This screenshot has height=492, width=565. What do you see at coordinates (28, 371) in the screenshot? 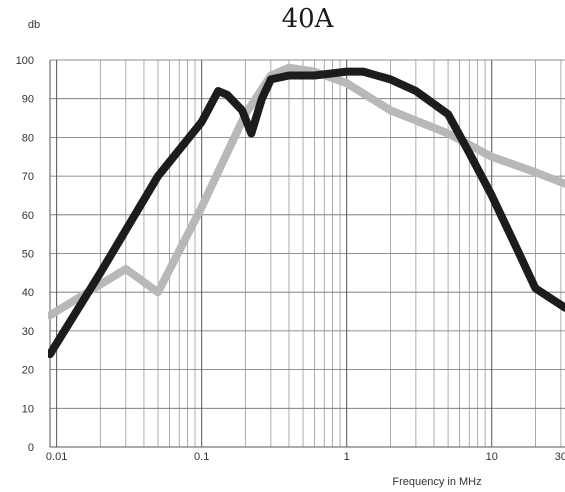
I see `y-tick-label: 20` at bounding box center [28, 371].